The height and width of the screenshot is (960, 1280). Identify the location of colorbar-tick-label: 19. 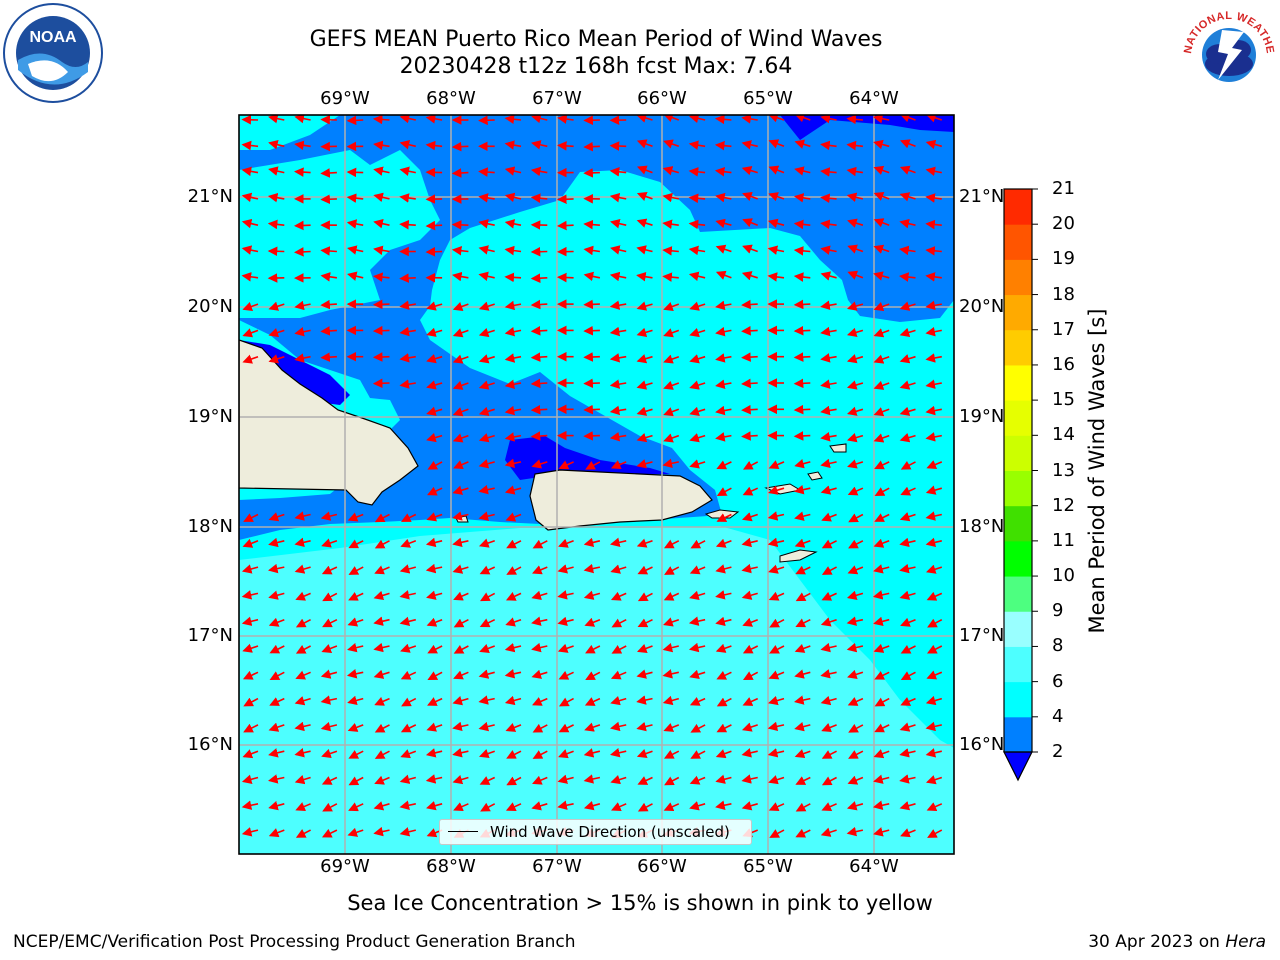
(1063, 259).